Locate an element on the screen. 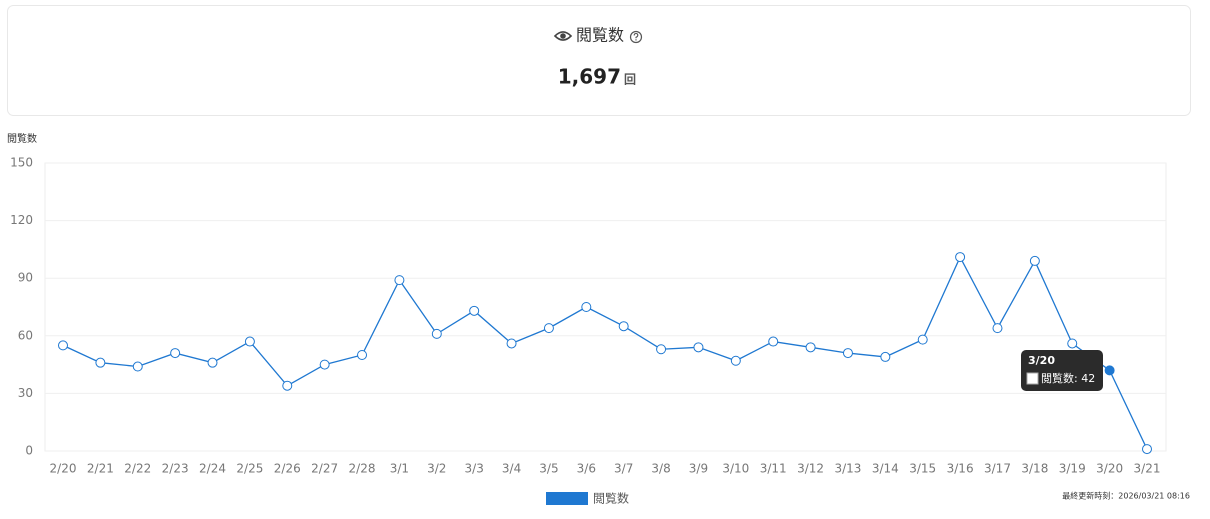 Image resolution: width=1210 pixels, height=519 pixels. tooltip-box is located at coordinates (1062, 370).